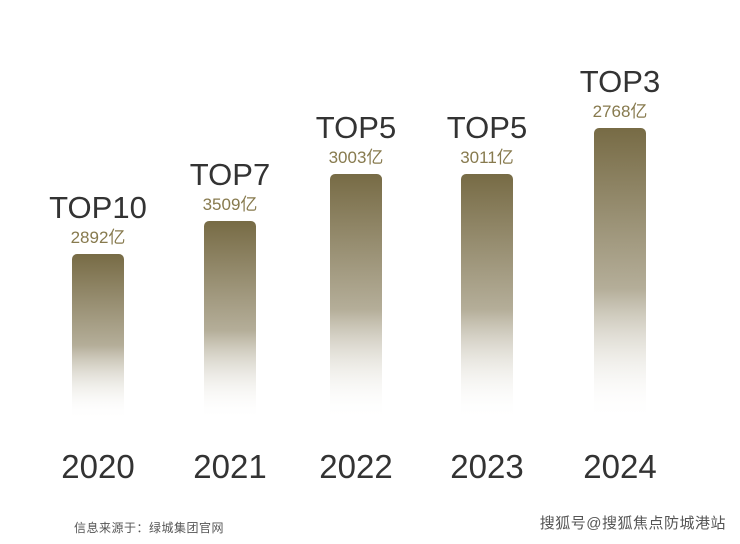  What do you see at coordinates (620, 111) in the screenshot?
I see `value-label-2024: 2768亿` at bounding box center [620, 111].